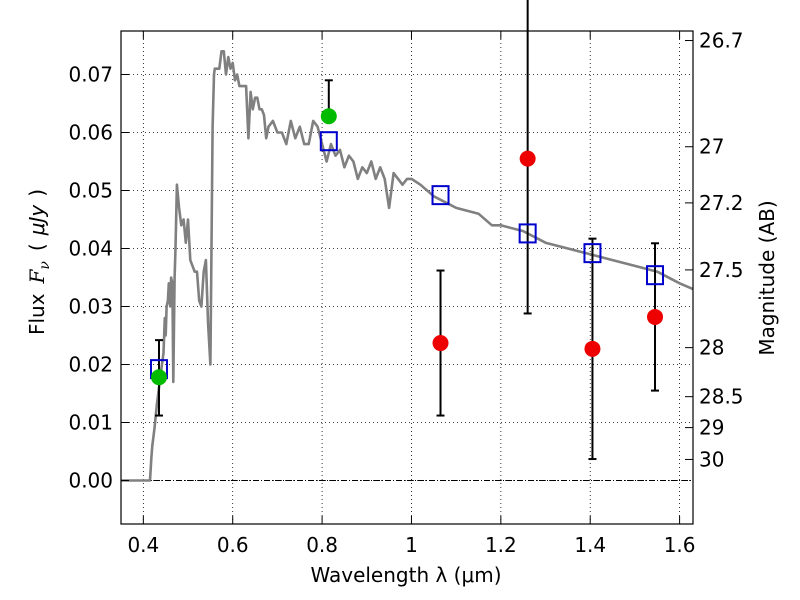 This screenshot has width=800, height=600. Describe the element at coordinates (37, 247) in the screenshot. I see `y-axis-title-open: (` at that location.